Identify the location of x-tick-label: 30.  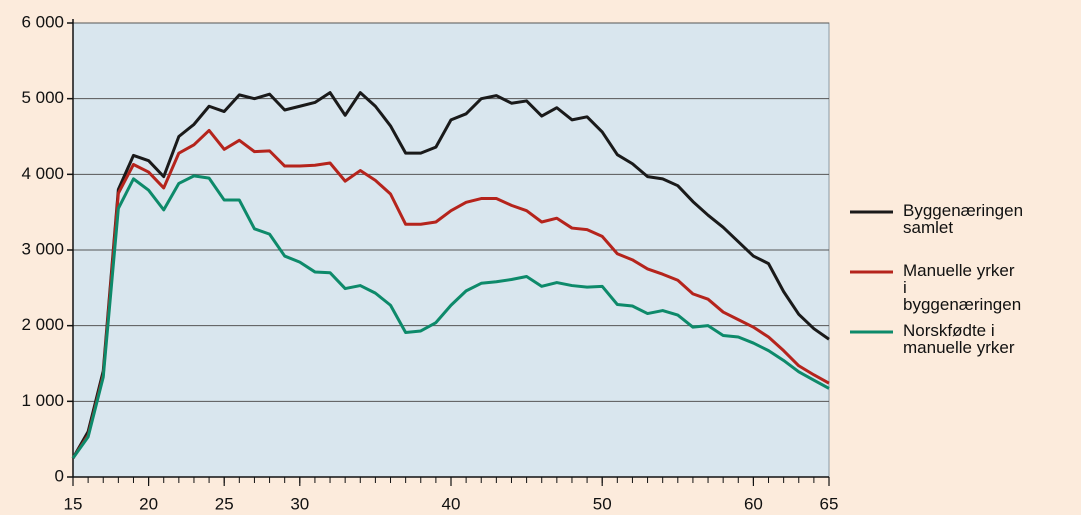
(299, 503).